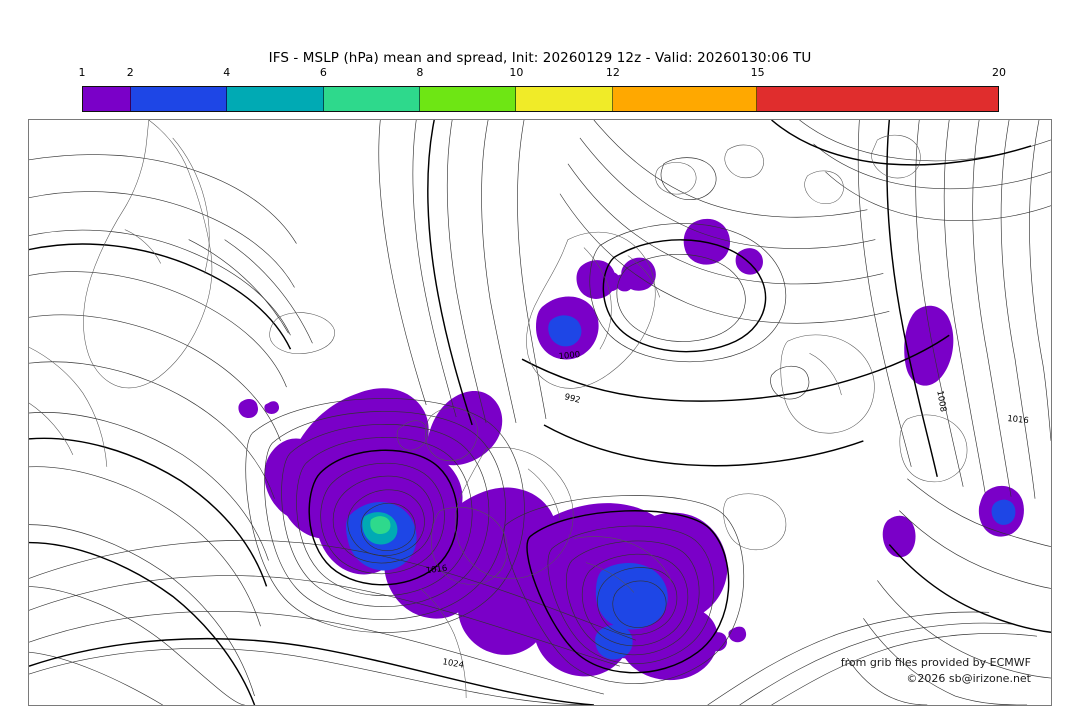 The image size is (1080, 718). Describe the element at coordinates (572, 398) in the screenshot. I see `contour-label-992: 992` at that location.